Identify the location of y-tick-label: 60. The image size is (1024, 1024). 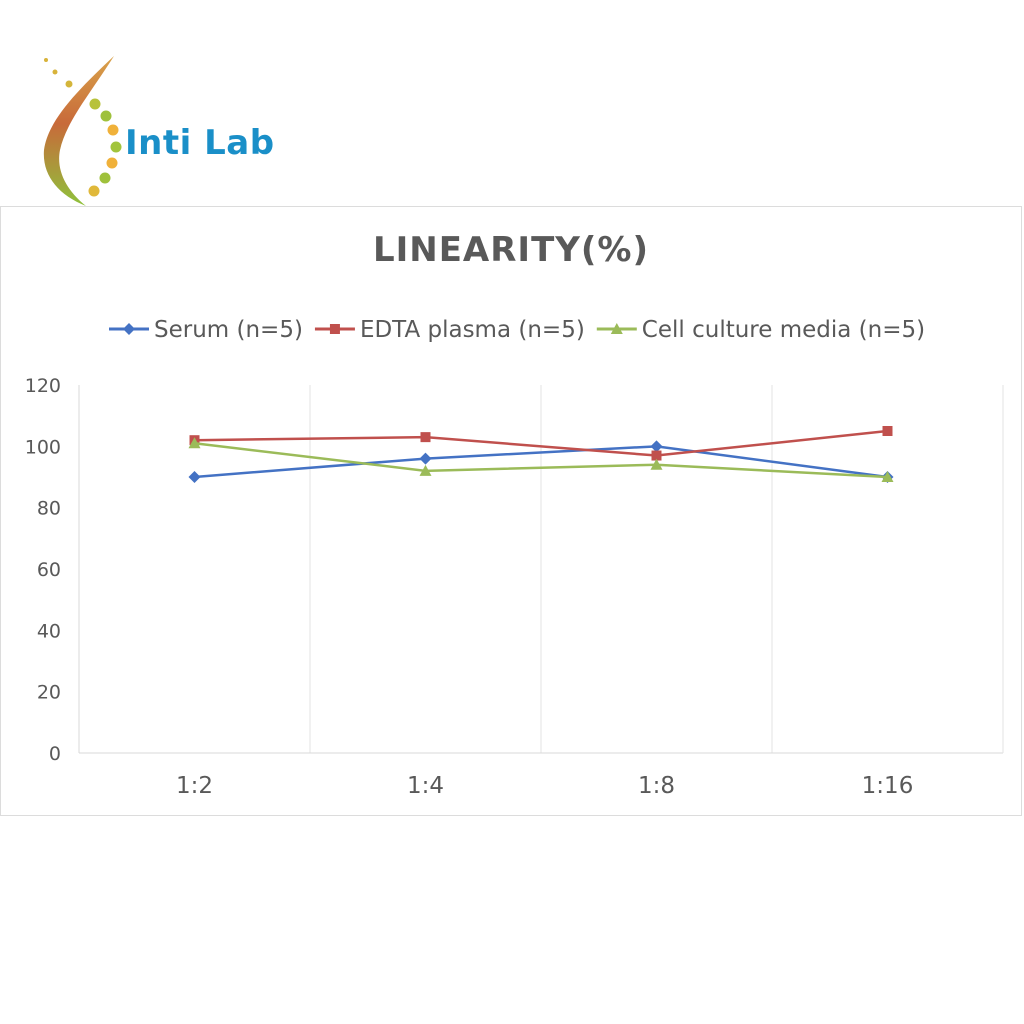
(49, 570).